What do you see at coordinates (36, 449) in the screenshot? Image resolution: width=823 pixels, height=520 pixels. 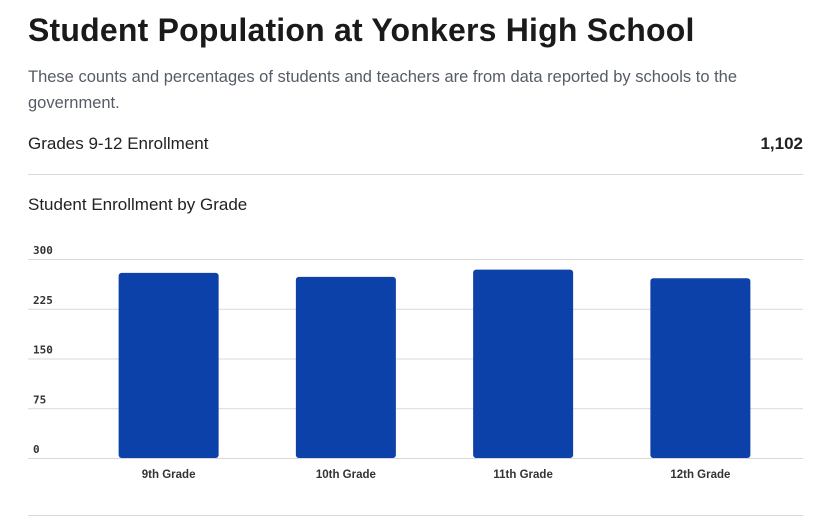 I see `y-tick-label-0: 0` at bounding box center [36, 449].